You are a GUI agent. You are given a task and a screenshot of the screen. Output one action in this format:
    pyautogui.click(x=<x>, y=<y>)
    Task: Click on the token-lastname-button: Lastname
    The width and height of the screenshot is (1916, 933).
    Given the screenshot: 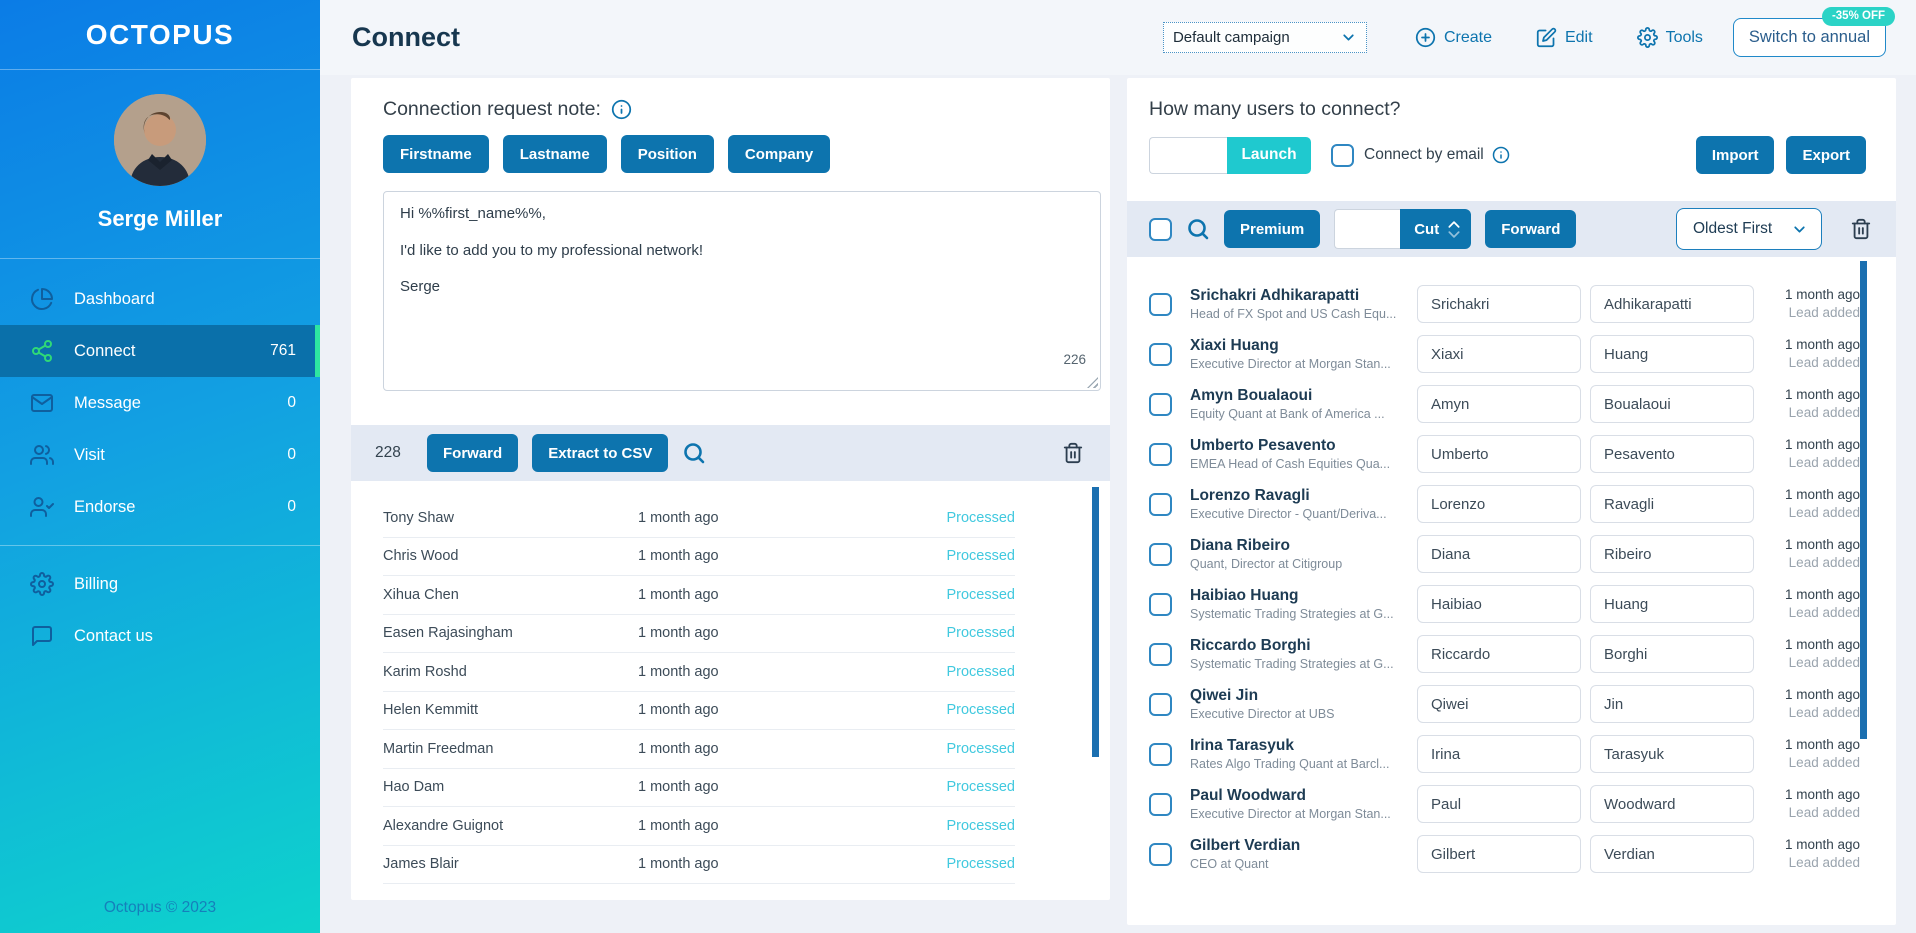 What is the action you would take?
    pyautogui.click(x=554, y=154)
    